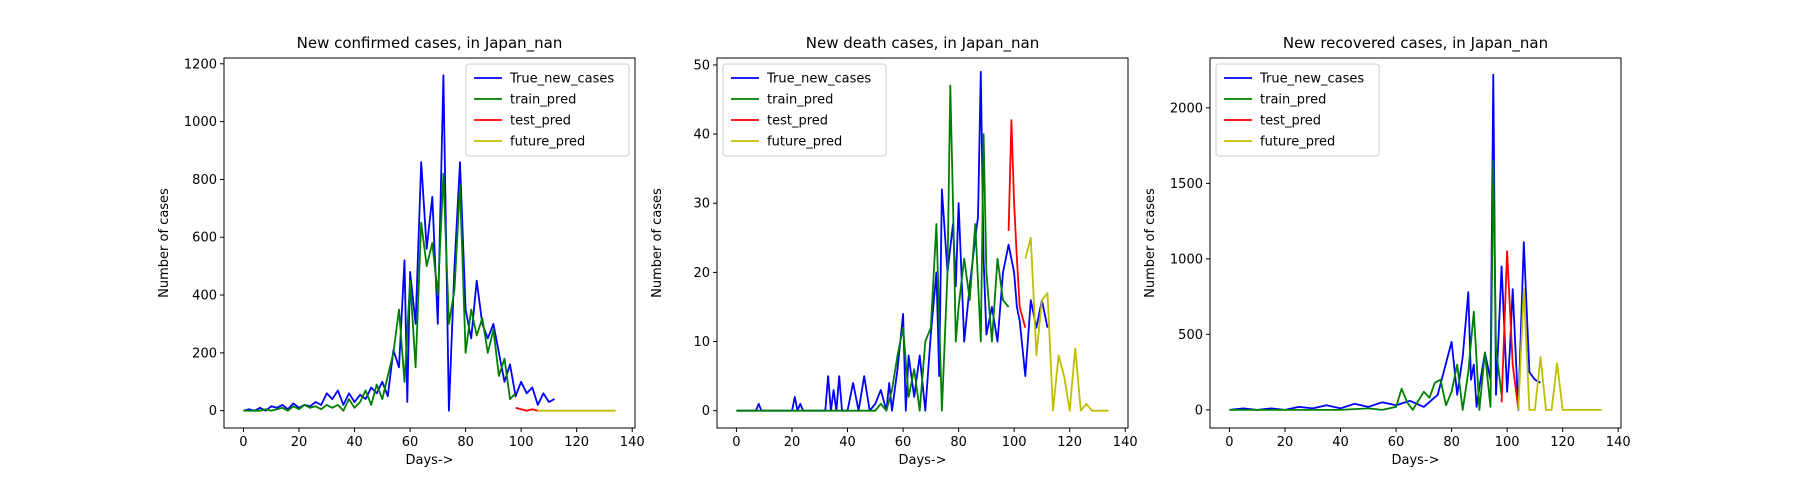 The width and height of the screenshot is (1794, 480). What do you see at coordinates (204, 353) in the screenshot?
I see `y-tick-label: 200` at bounding box center [204, 353].